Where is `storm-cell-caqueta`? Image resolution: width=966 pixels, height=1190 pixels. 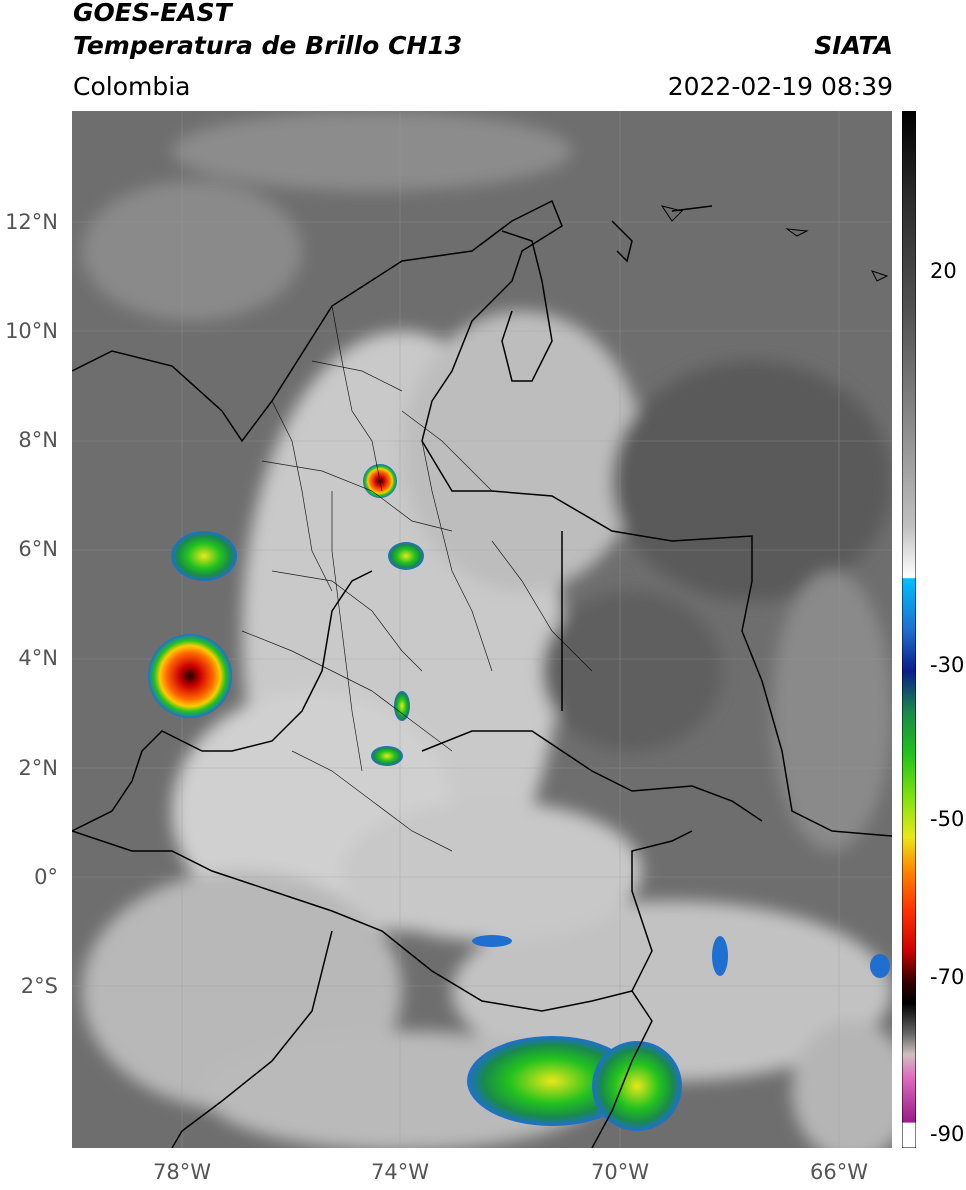 storm-cell-caqueta is located at coordinates (387, 756).